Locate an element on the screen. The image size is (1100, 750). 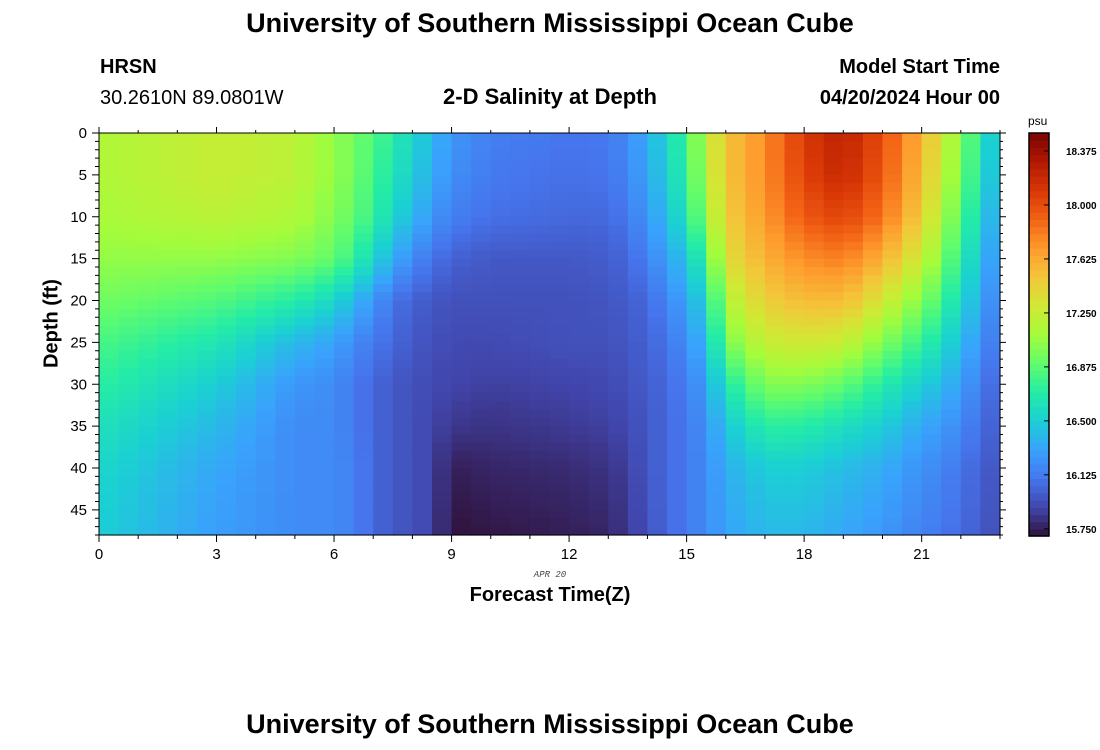
station-coordinates: 30.2610N 89.0801W is located at coordinates (192, 98).